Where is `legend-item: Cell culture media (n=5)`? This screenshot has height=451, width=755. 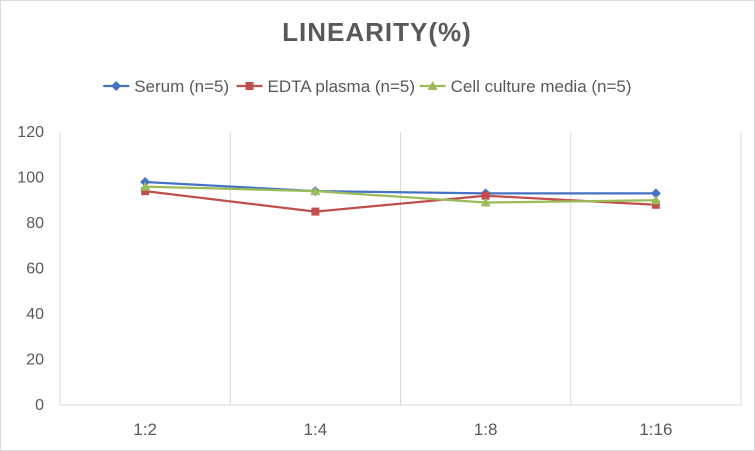
legend-item: Cell culture media (n=5) is located at coordinates (525, 86).